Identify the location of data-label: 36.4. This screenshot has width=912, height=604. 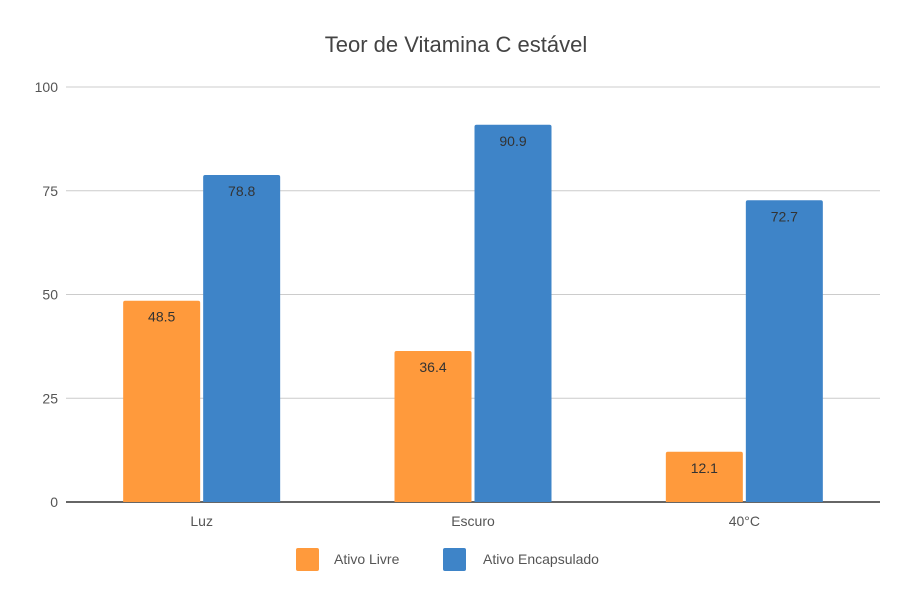
(432, 367).